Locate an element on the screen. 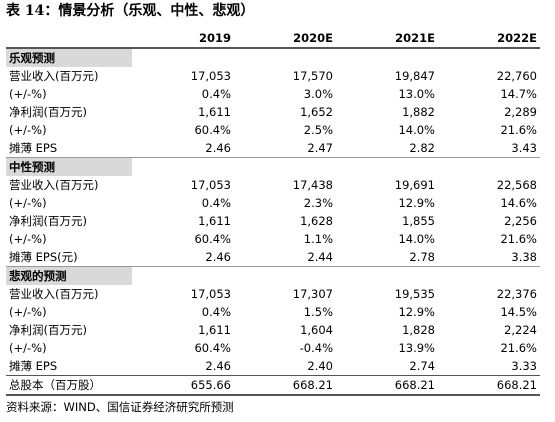 The height and width of the screenshot is (422, 555). section-label: 乐观预测 is located at coordinates (69, 57).